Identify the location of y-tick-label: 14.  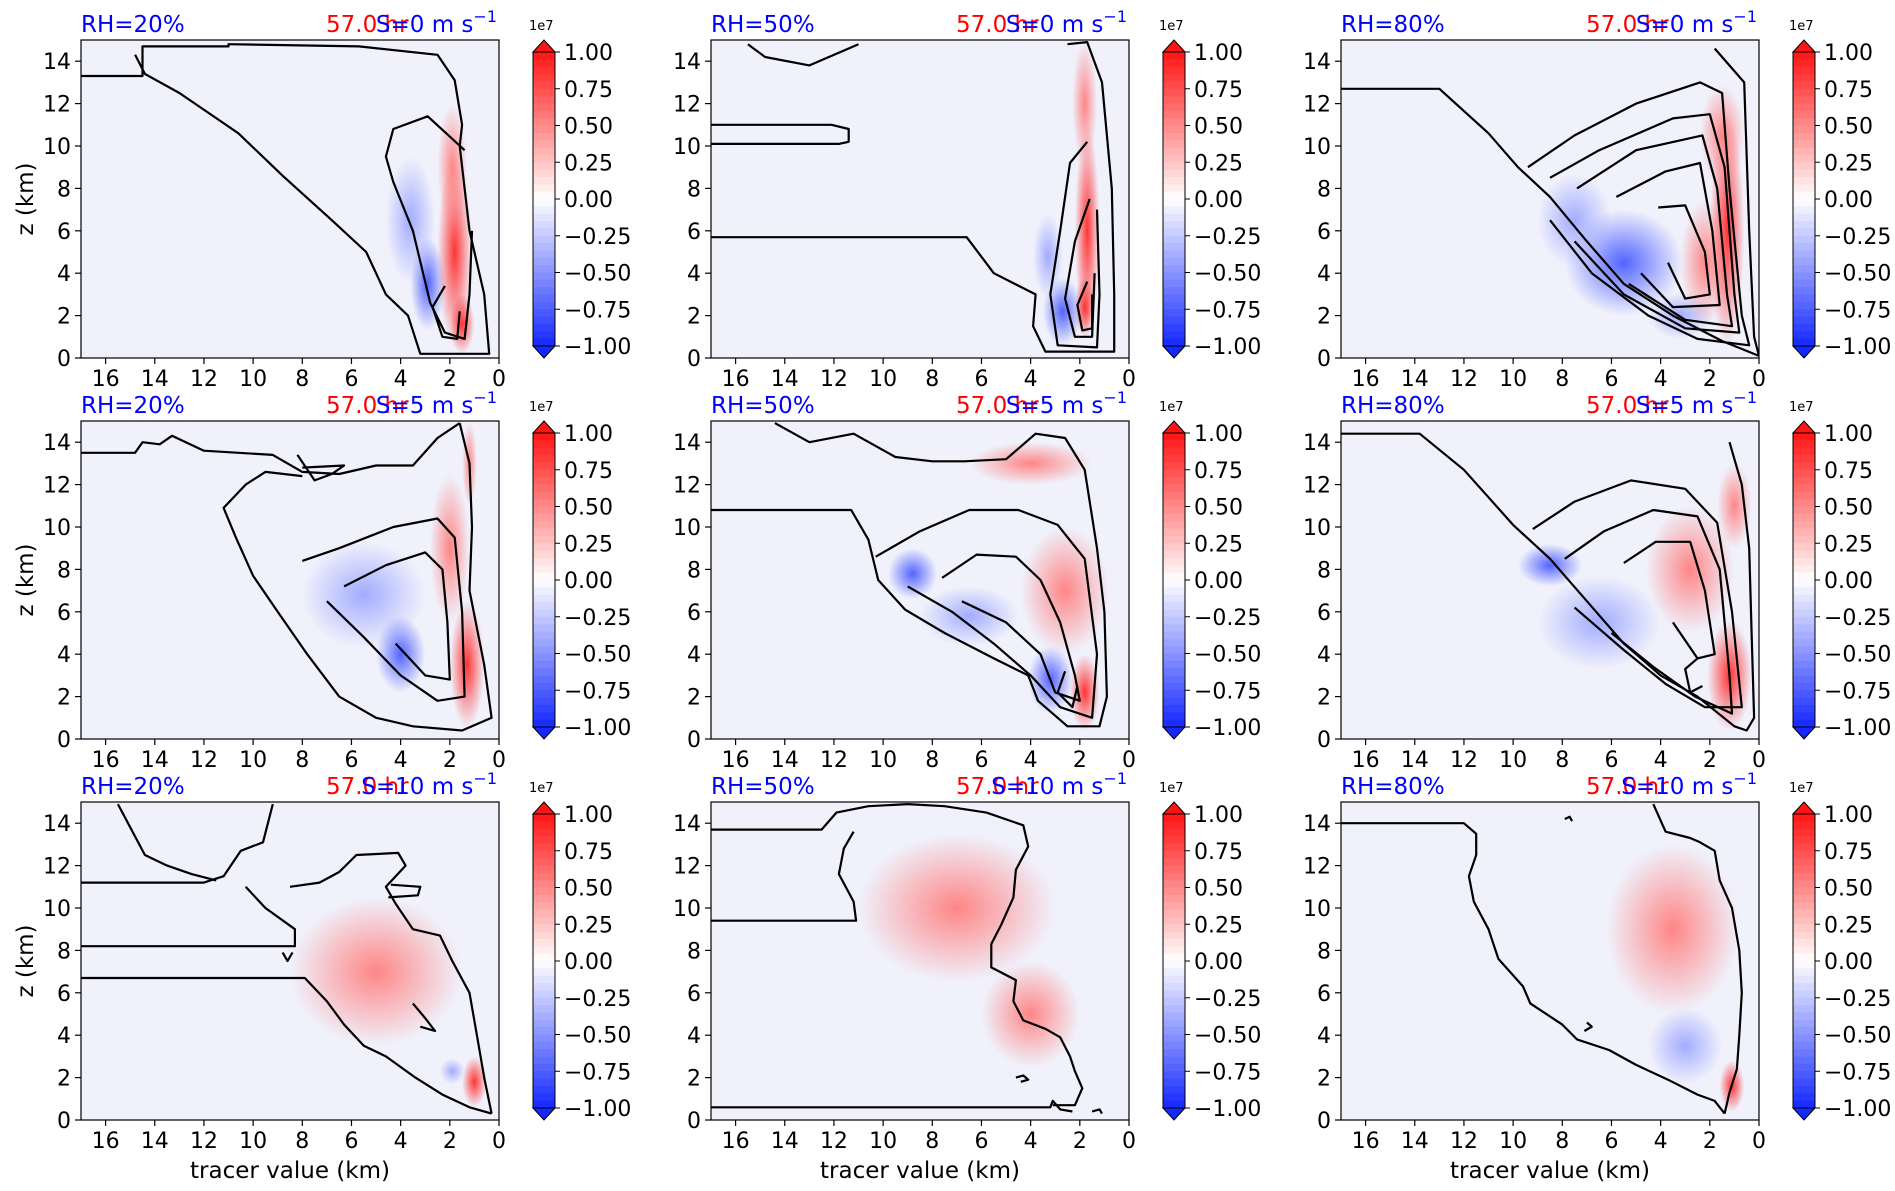
(1317, 824).